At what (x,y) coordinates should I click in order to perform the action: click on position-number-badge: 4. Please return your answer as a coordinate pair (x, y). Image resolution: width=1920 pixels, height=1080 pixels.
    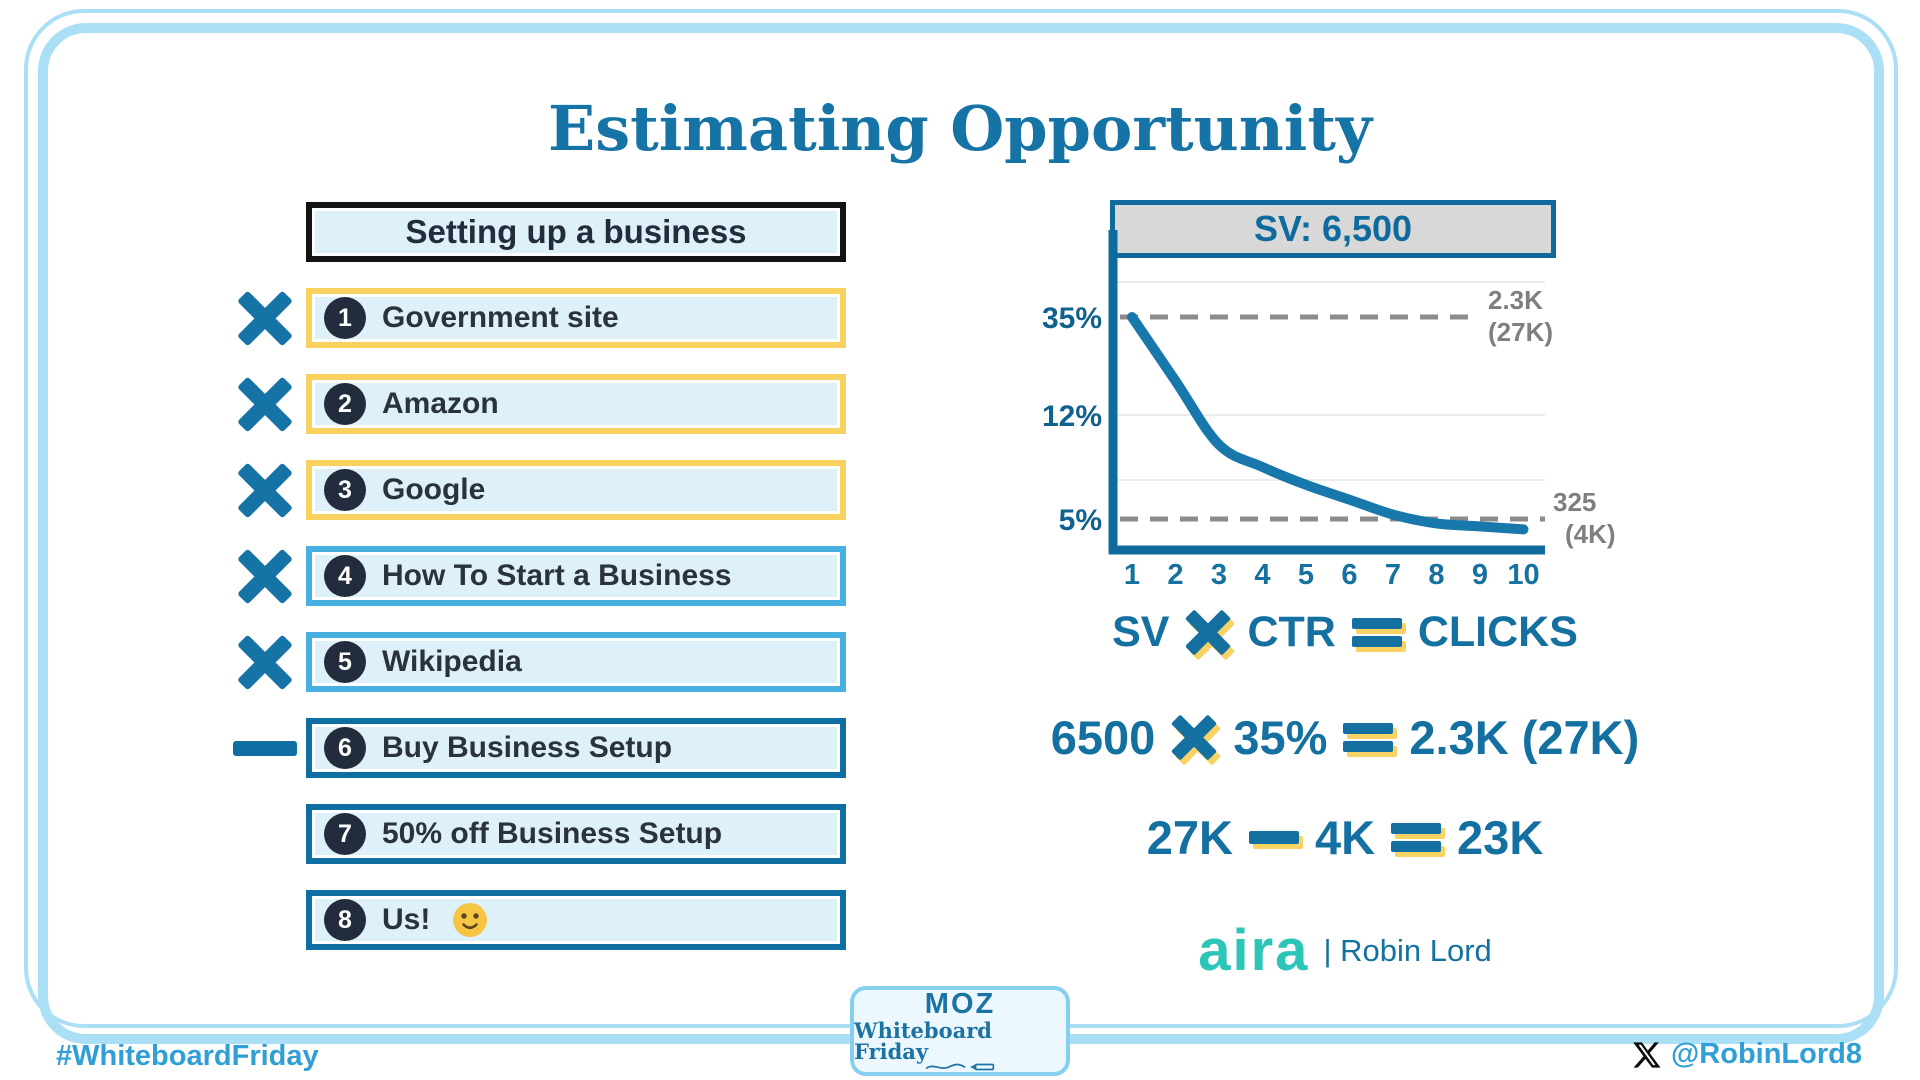
    Looking at the image, I should click on (345, 576).